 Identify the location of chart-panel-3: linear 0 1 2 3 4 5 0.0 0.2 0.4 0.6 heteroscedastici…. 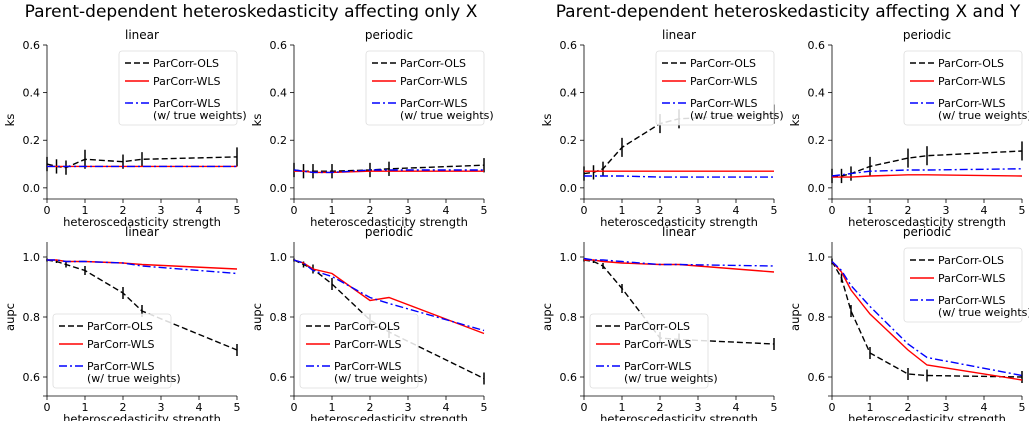
(662, 128).